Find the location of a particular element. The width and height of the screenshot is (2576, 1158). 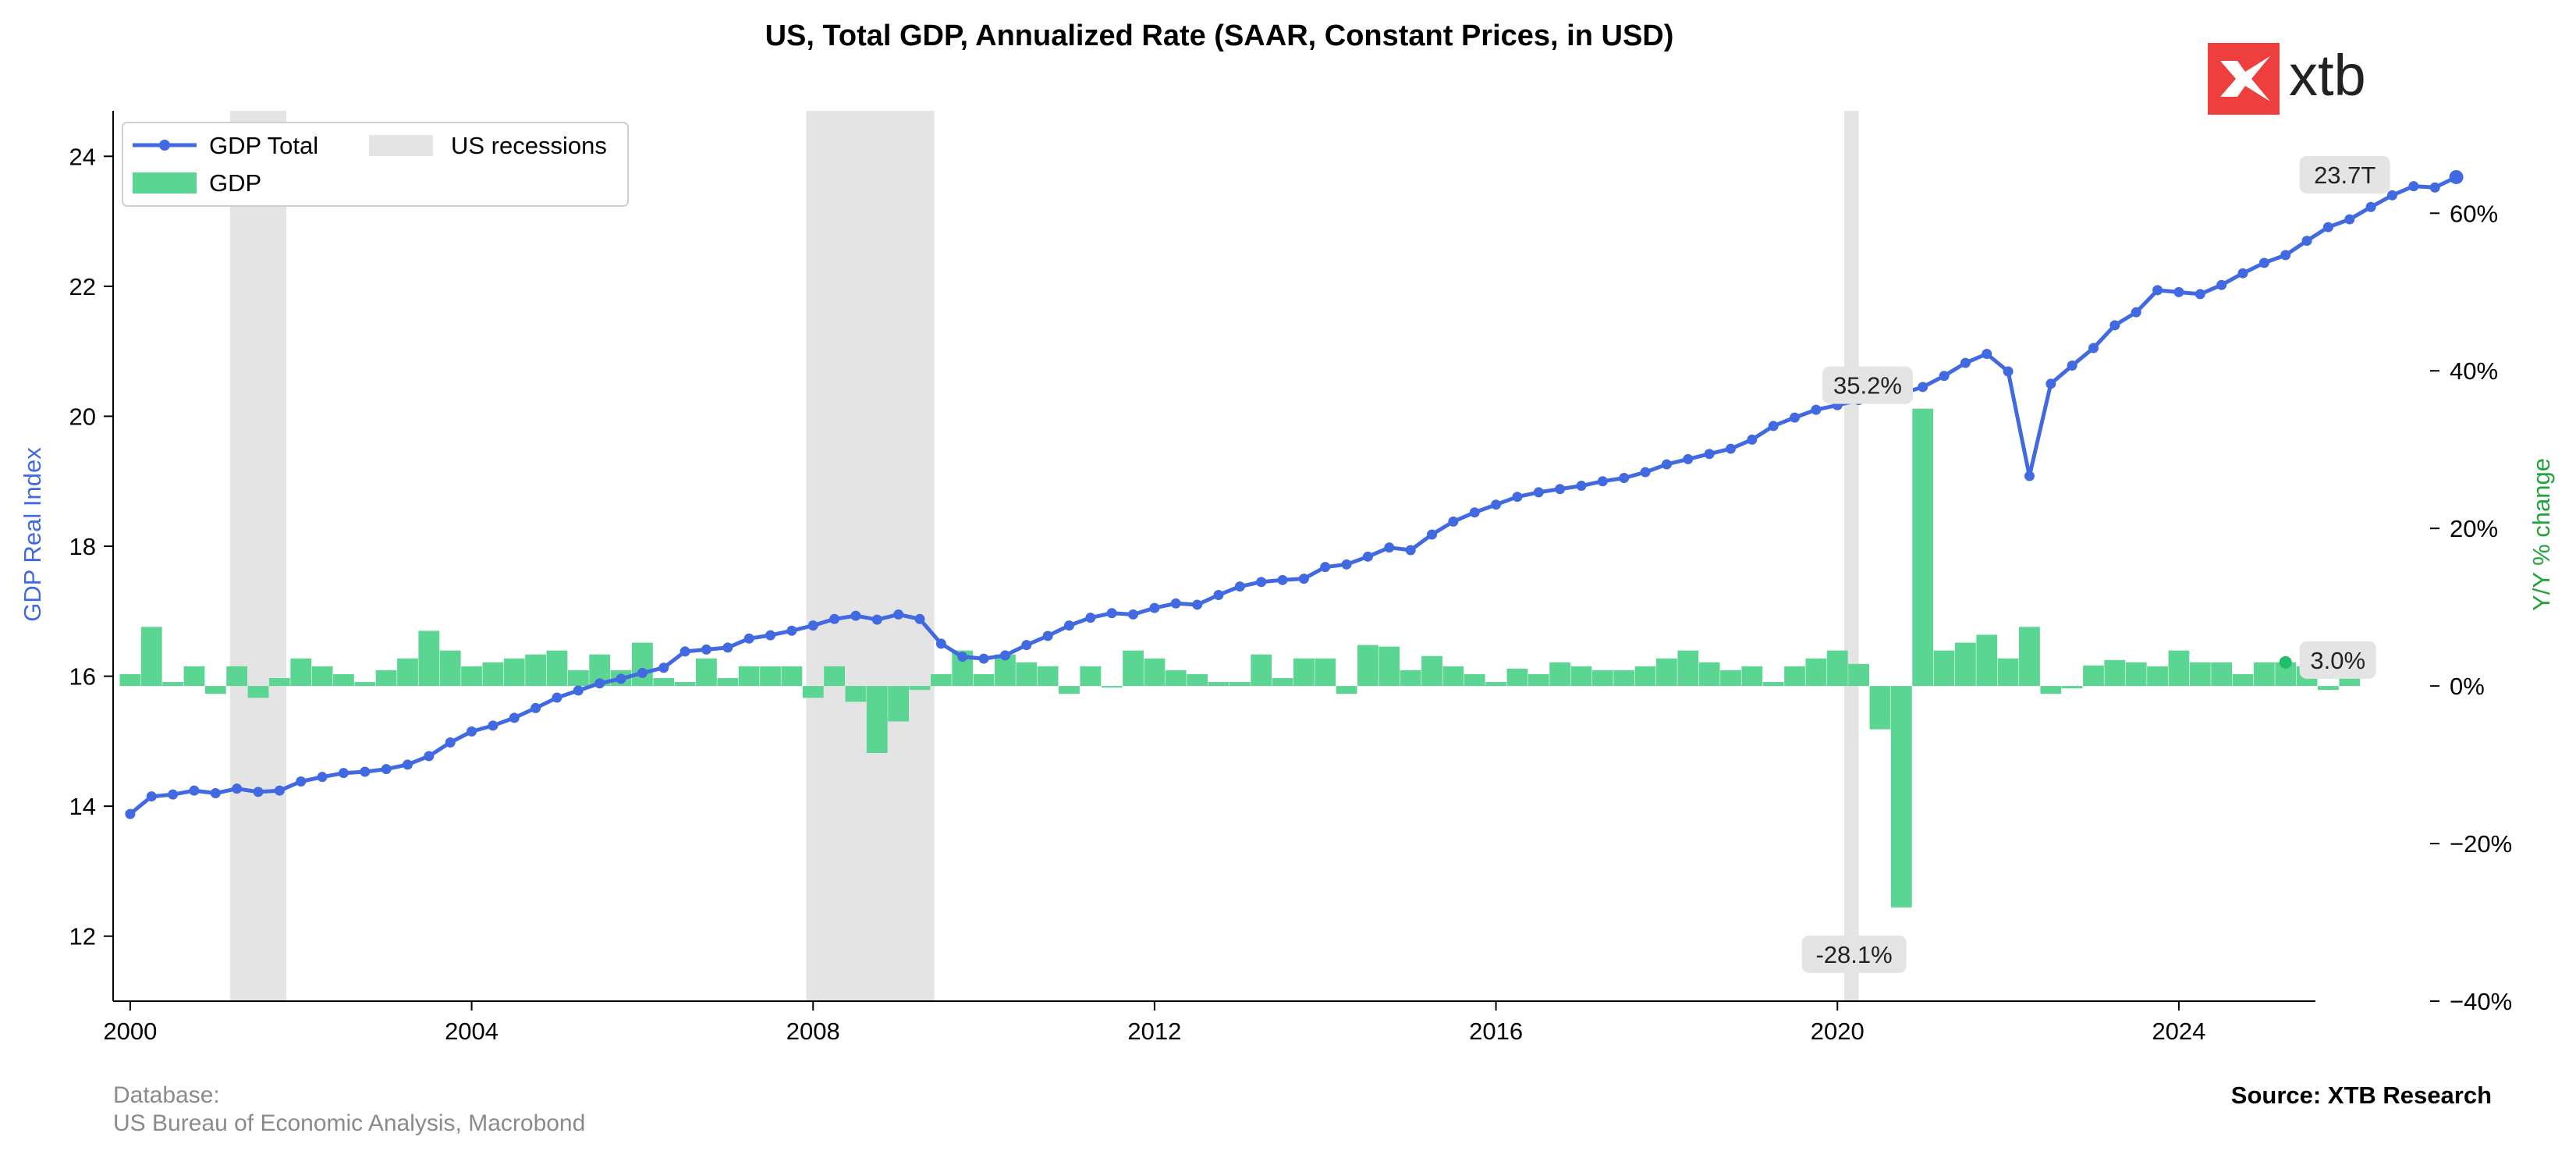

annotation-label: -28.1% is located at coordinates (1854, 954).